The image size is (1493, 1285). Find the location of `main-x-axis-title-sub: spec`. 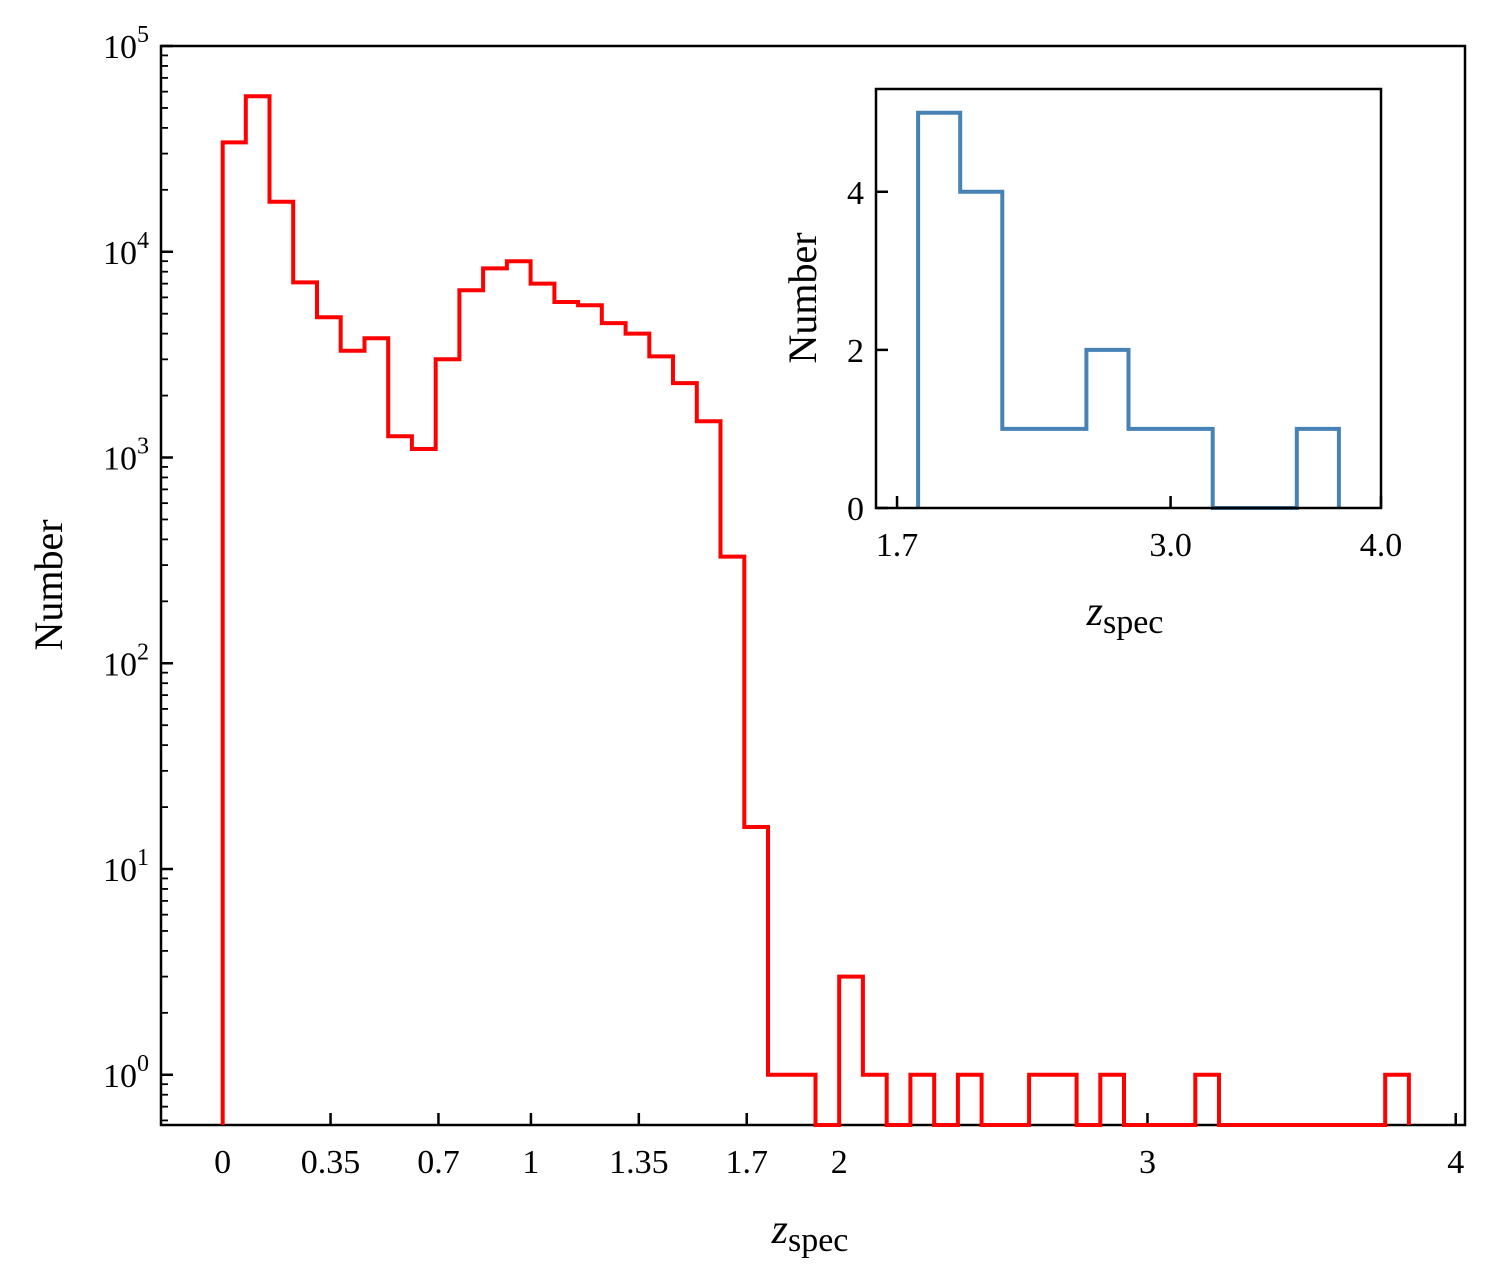

main-x-axis-title-sub: spec is located at coordinates (818, 1240).